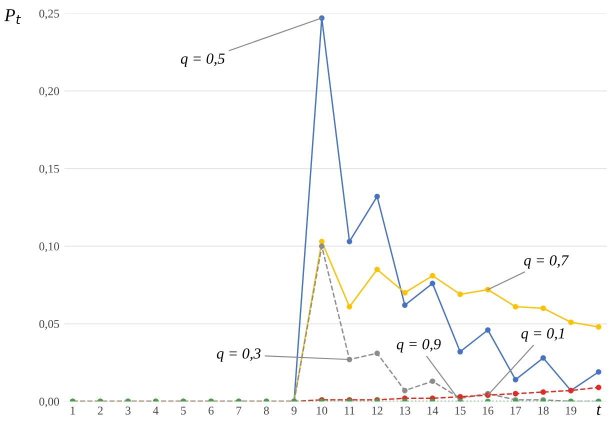  I want to click on x-tick-label: 4, so click(155, 410).